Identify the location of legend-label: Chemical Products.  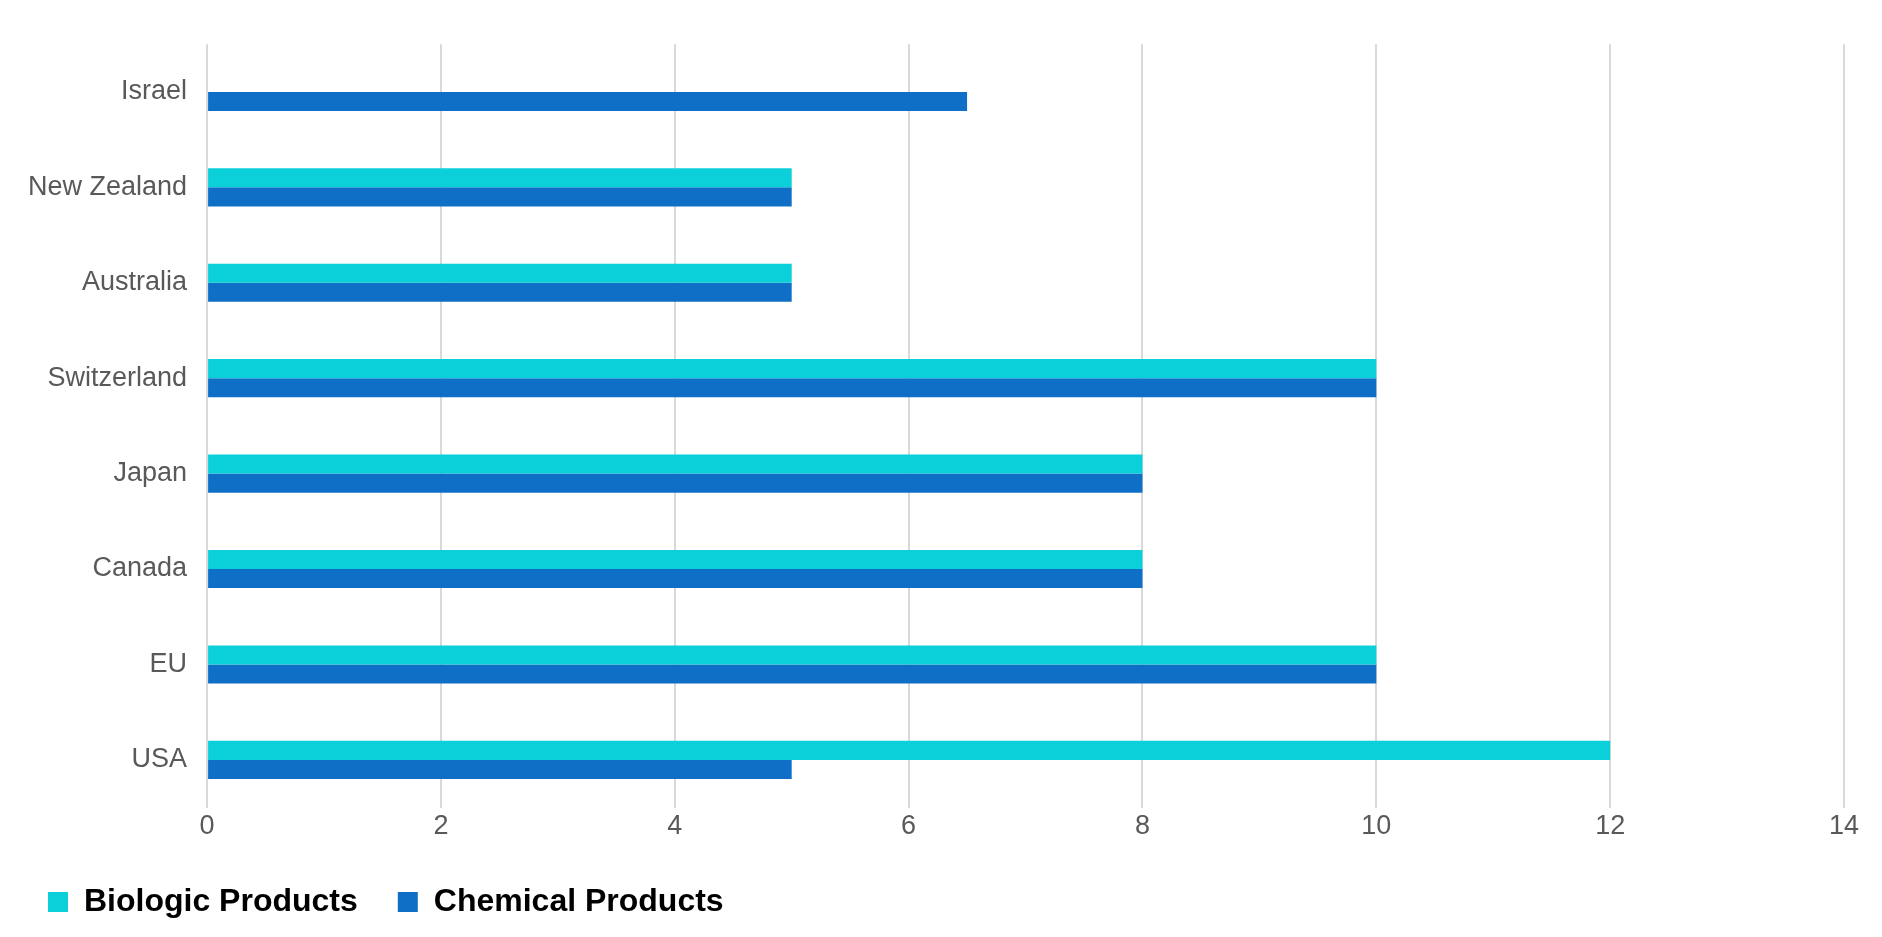
(578, 899).